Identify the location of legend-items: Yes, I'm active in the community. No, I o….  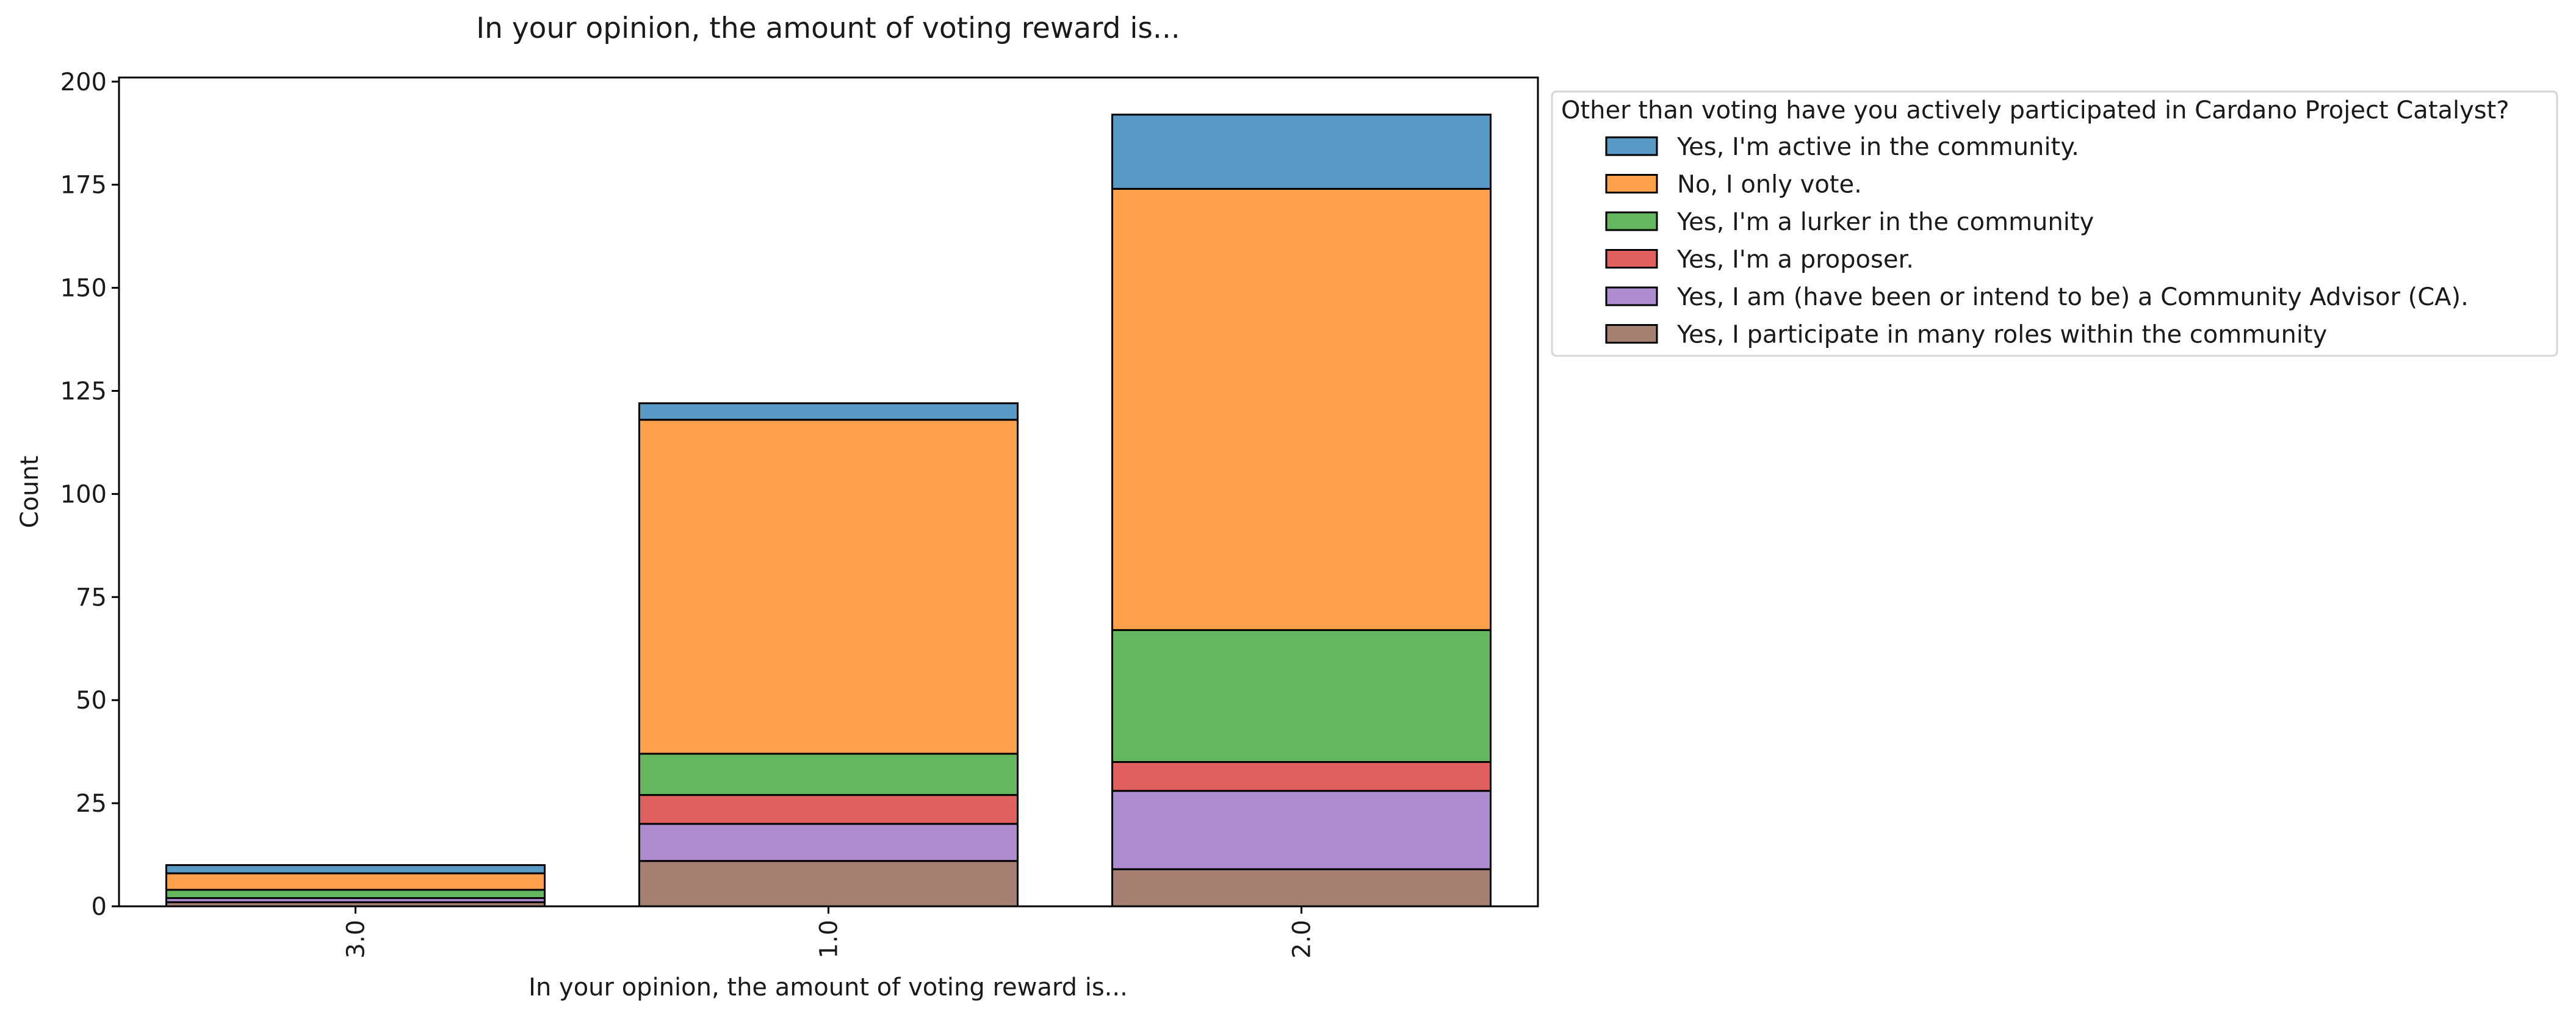
(2037, 241).